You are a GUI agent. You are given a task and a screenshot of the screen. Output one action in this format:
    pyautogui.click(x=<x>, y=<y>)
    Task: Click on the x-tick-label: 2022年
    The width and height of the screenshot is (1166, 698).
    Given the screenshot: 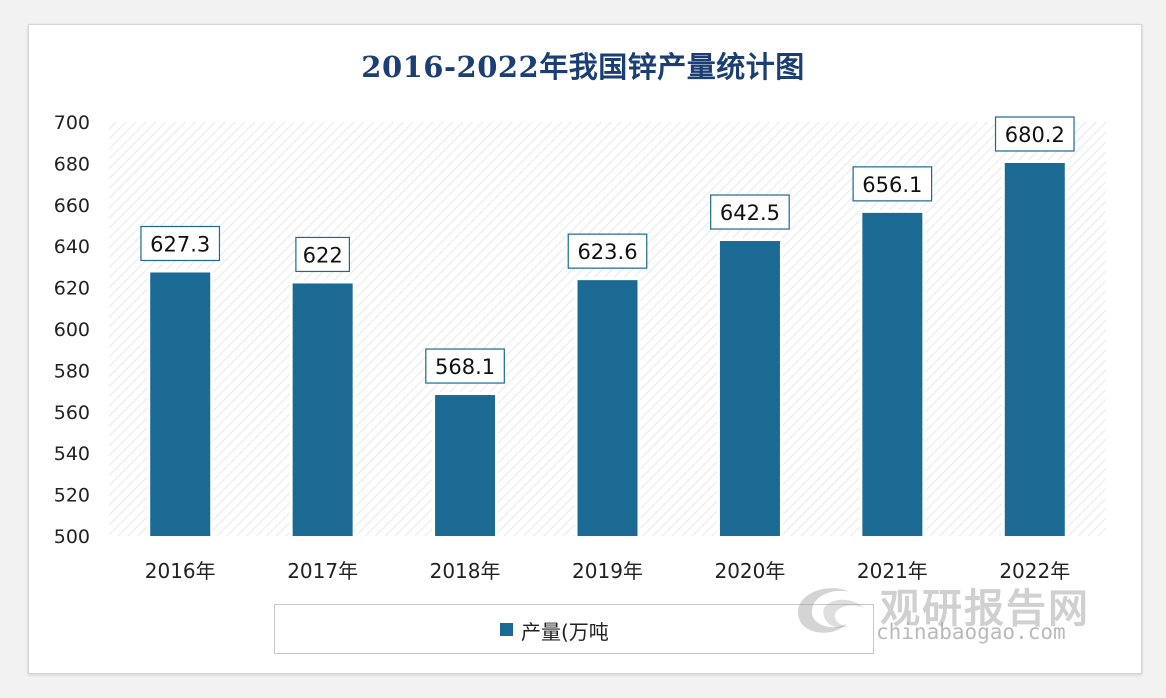 What is the action you would take?
    pyautogui.click(x=1034, y=571)
    